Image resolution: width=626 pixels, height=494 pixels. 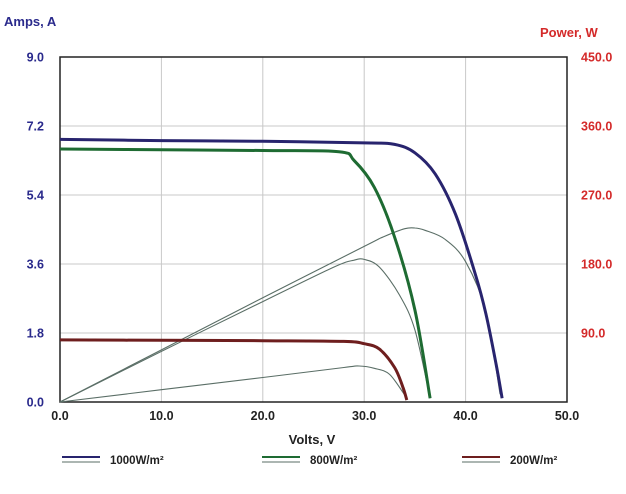 What do you see at coordinates (567, 416) in the screenshot?
I see `x-tick-label: 50.0` at bounding box center [567, 416].